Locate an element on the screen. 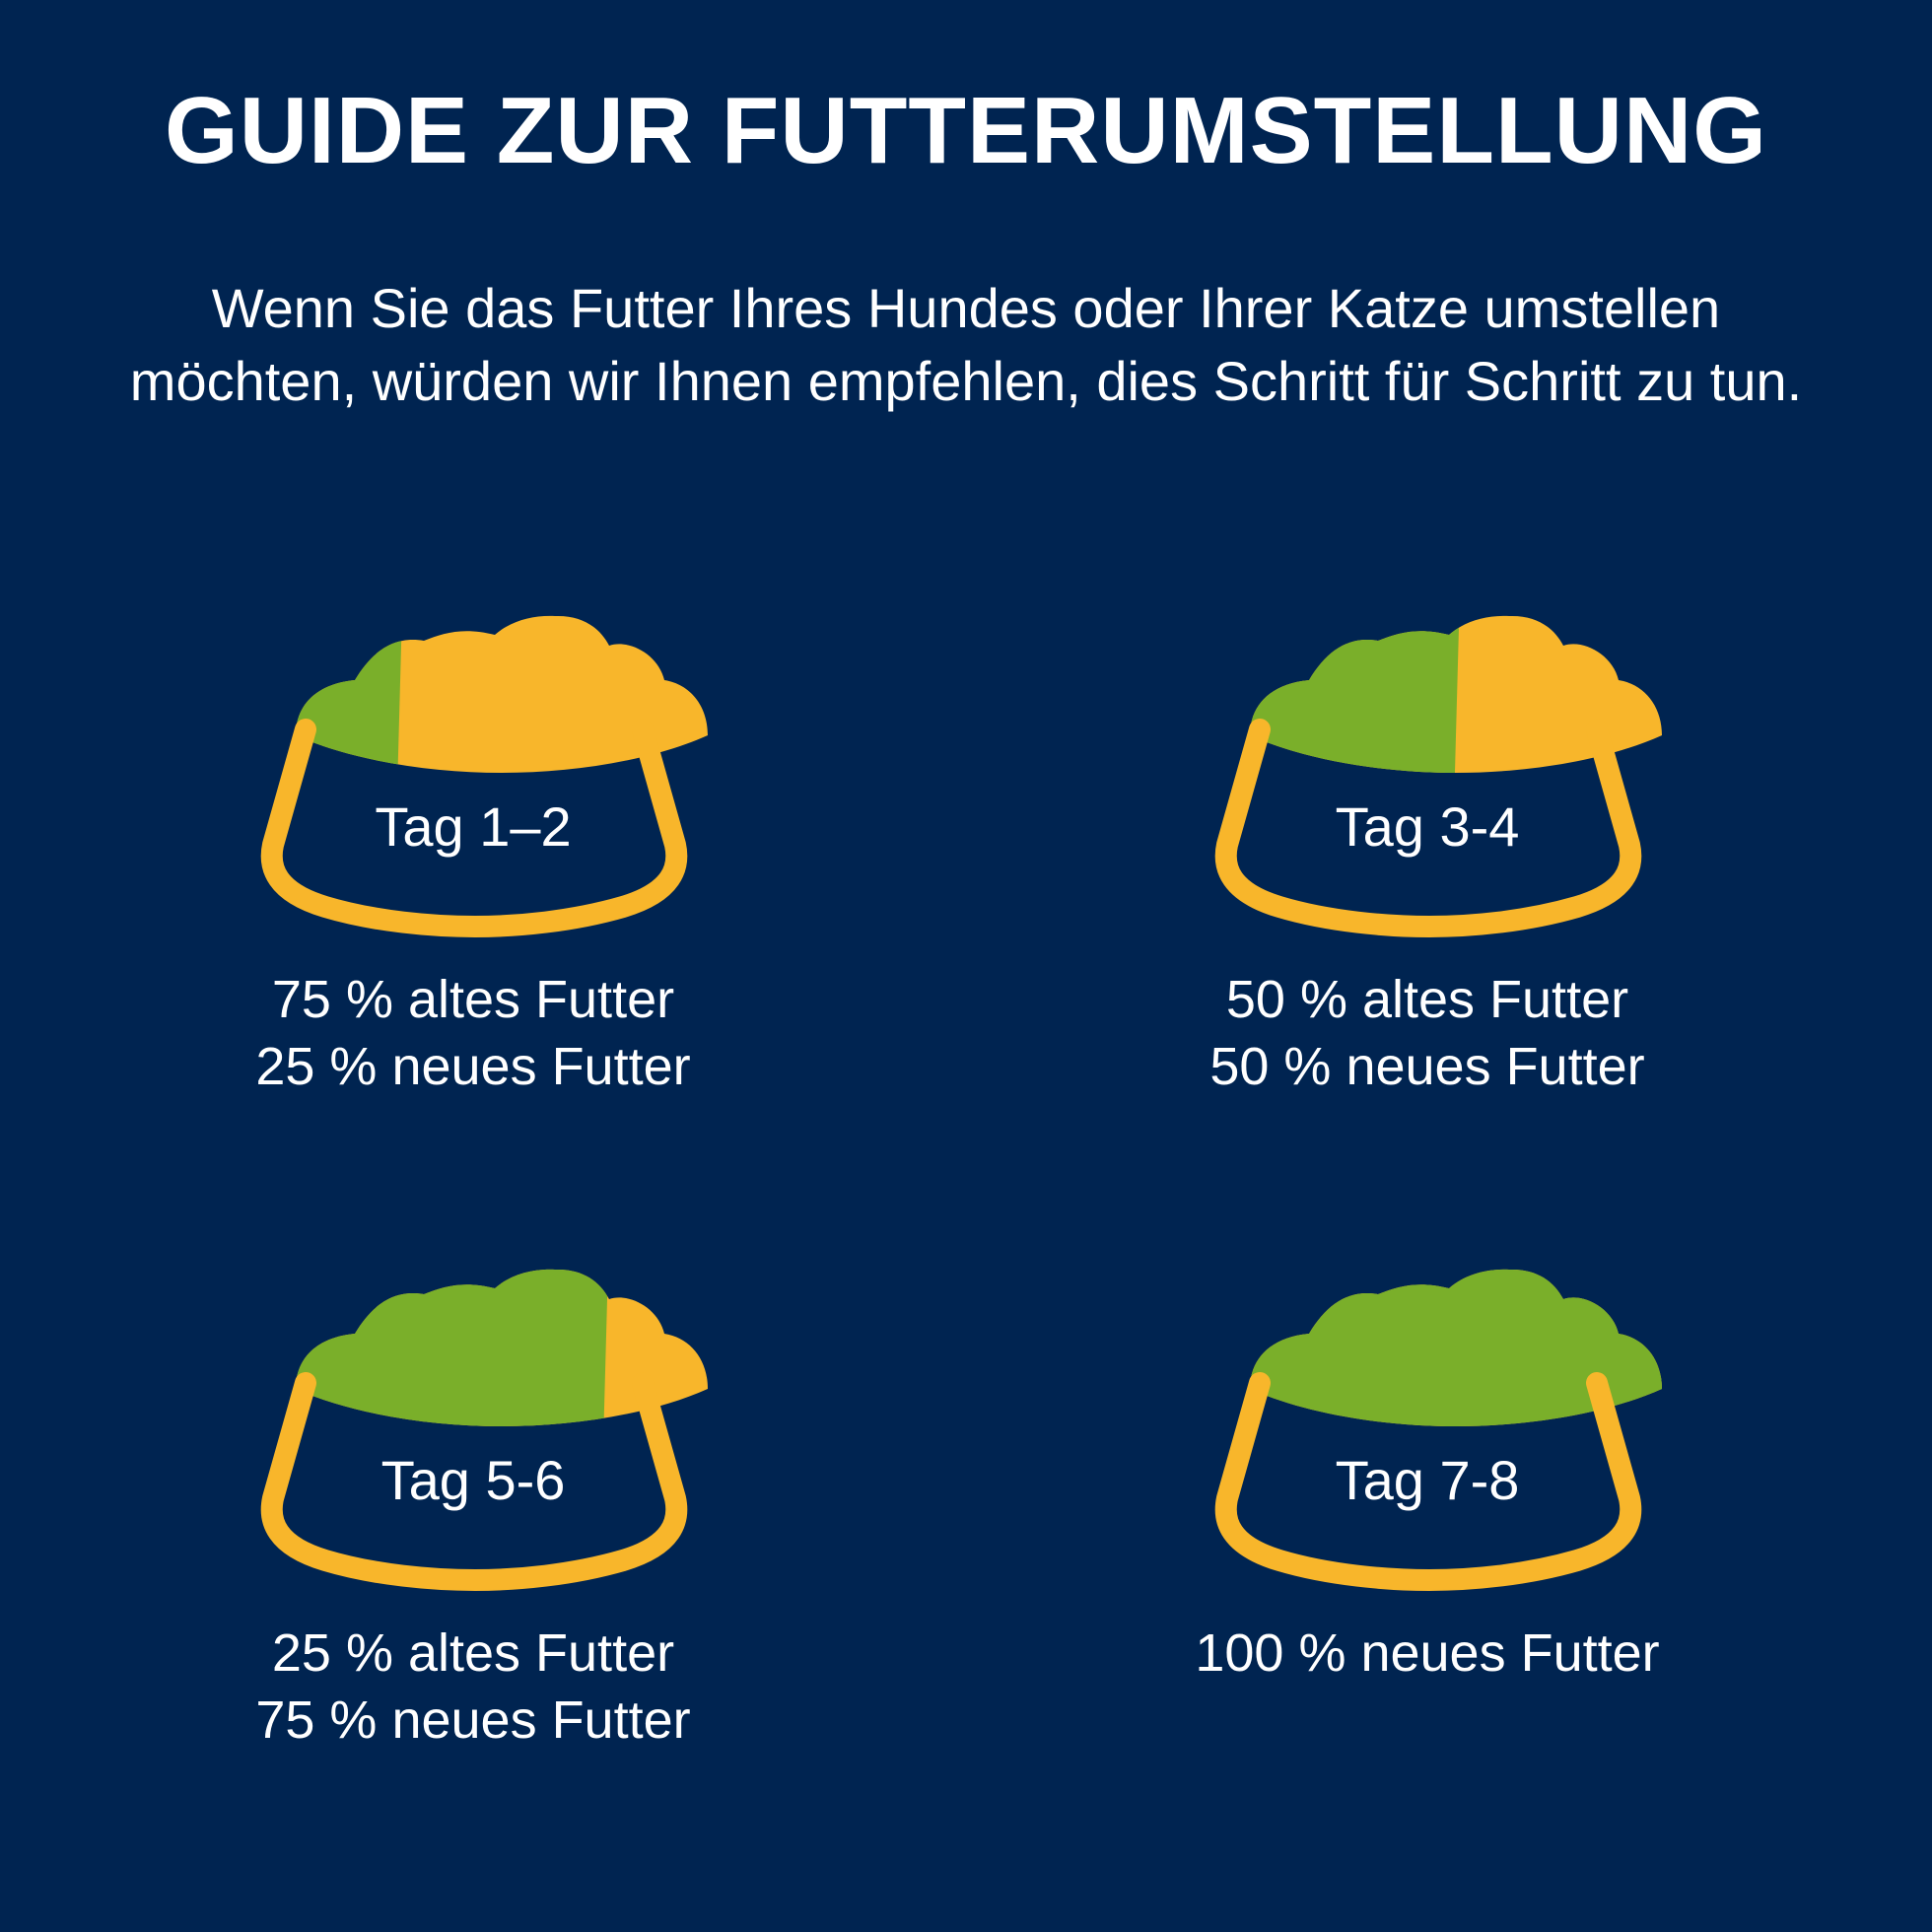 The image size is (1932, 1932). old-food-ratio: 75 % altes Futter is located at coordinates (473, 1000).